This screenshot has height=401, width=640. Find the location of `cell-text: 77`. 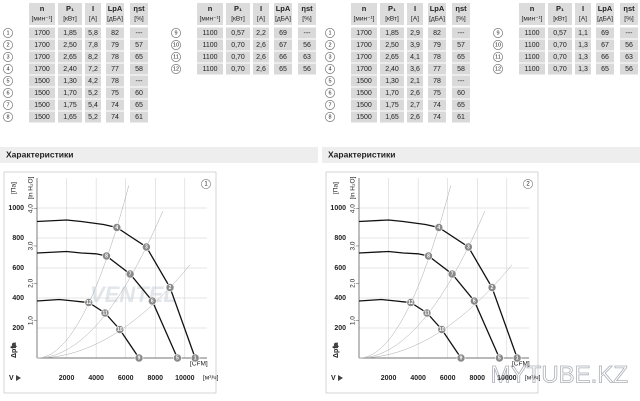

cell-text: 77 is located at coordinates (115, 69).